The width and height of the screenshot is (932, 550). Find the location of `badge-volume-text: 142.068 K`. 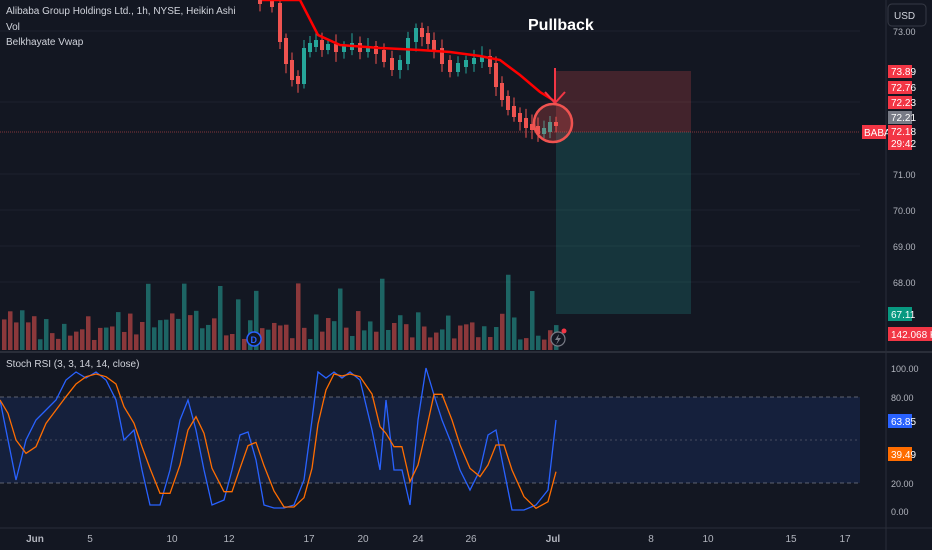

badge-volume-text: 142.068 K is located at coordinates (911, 335).